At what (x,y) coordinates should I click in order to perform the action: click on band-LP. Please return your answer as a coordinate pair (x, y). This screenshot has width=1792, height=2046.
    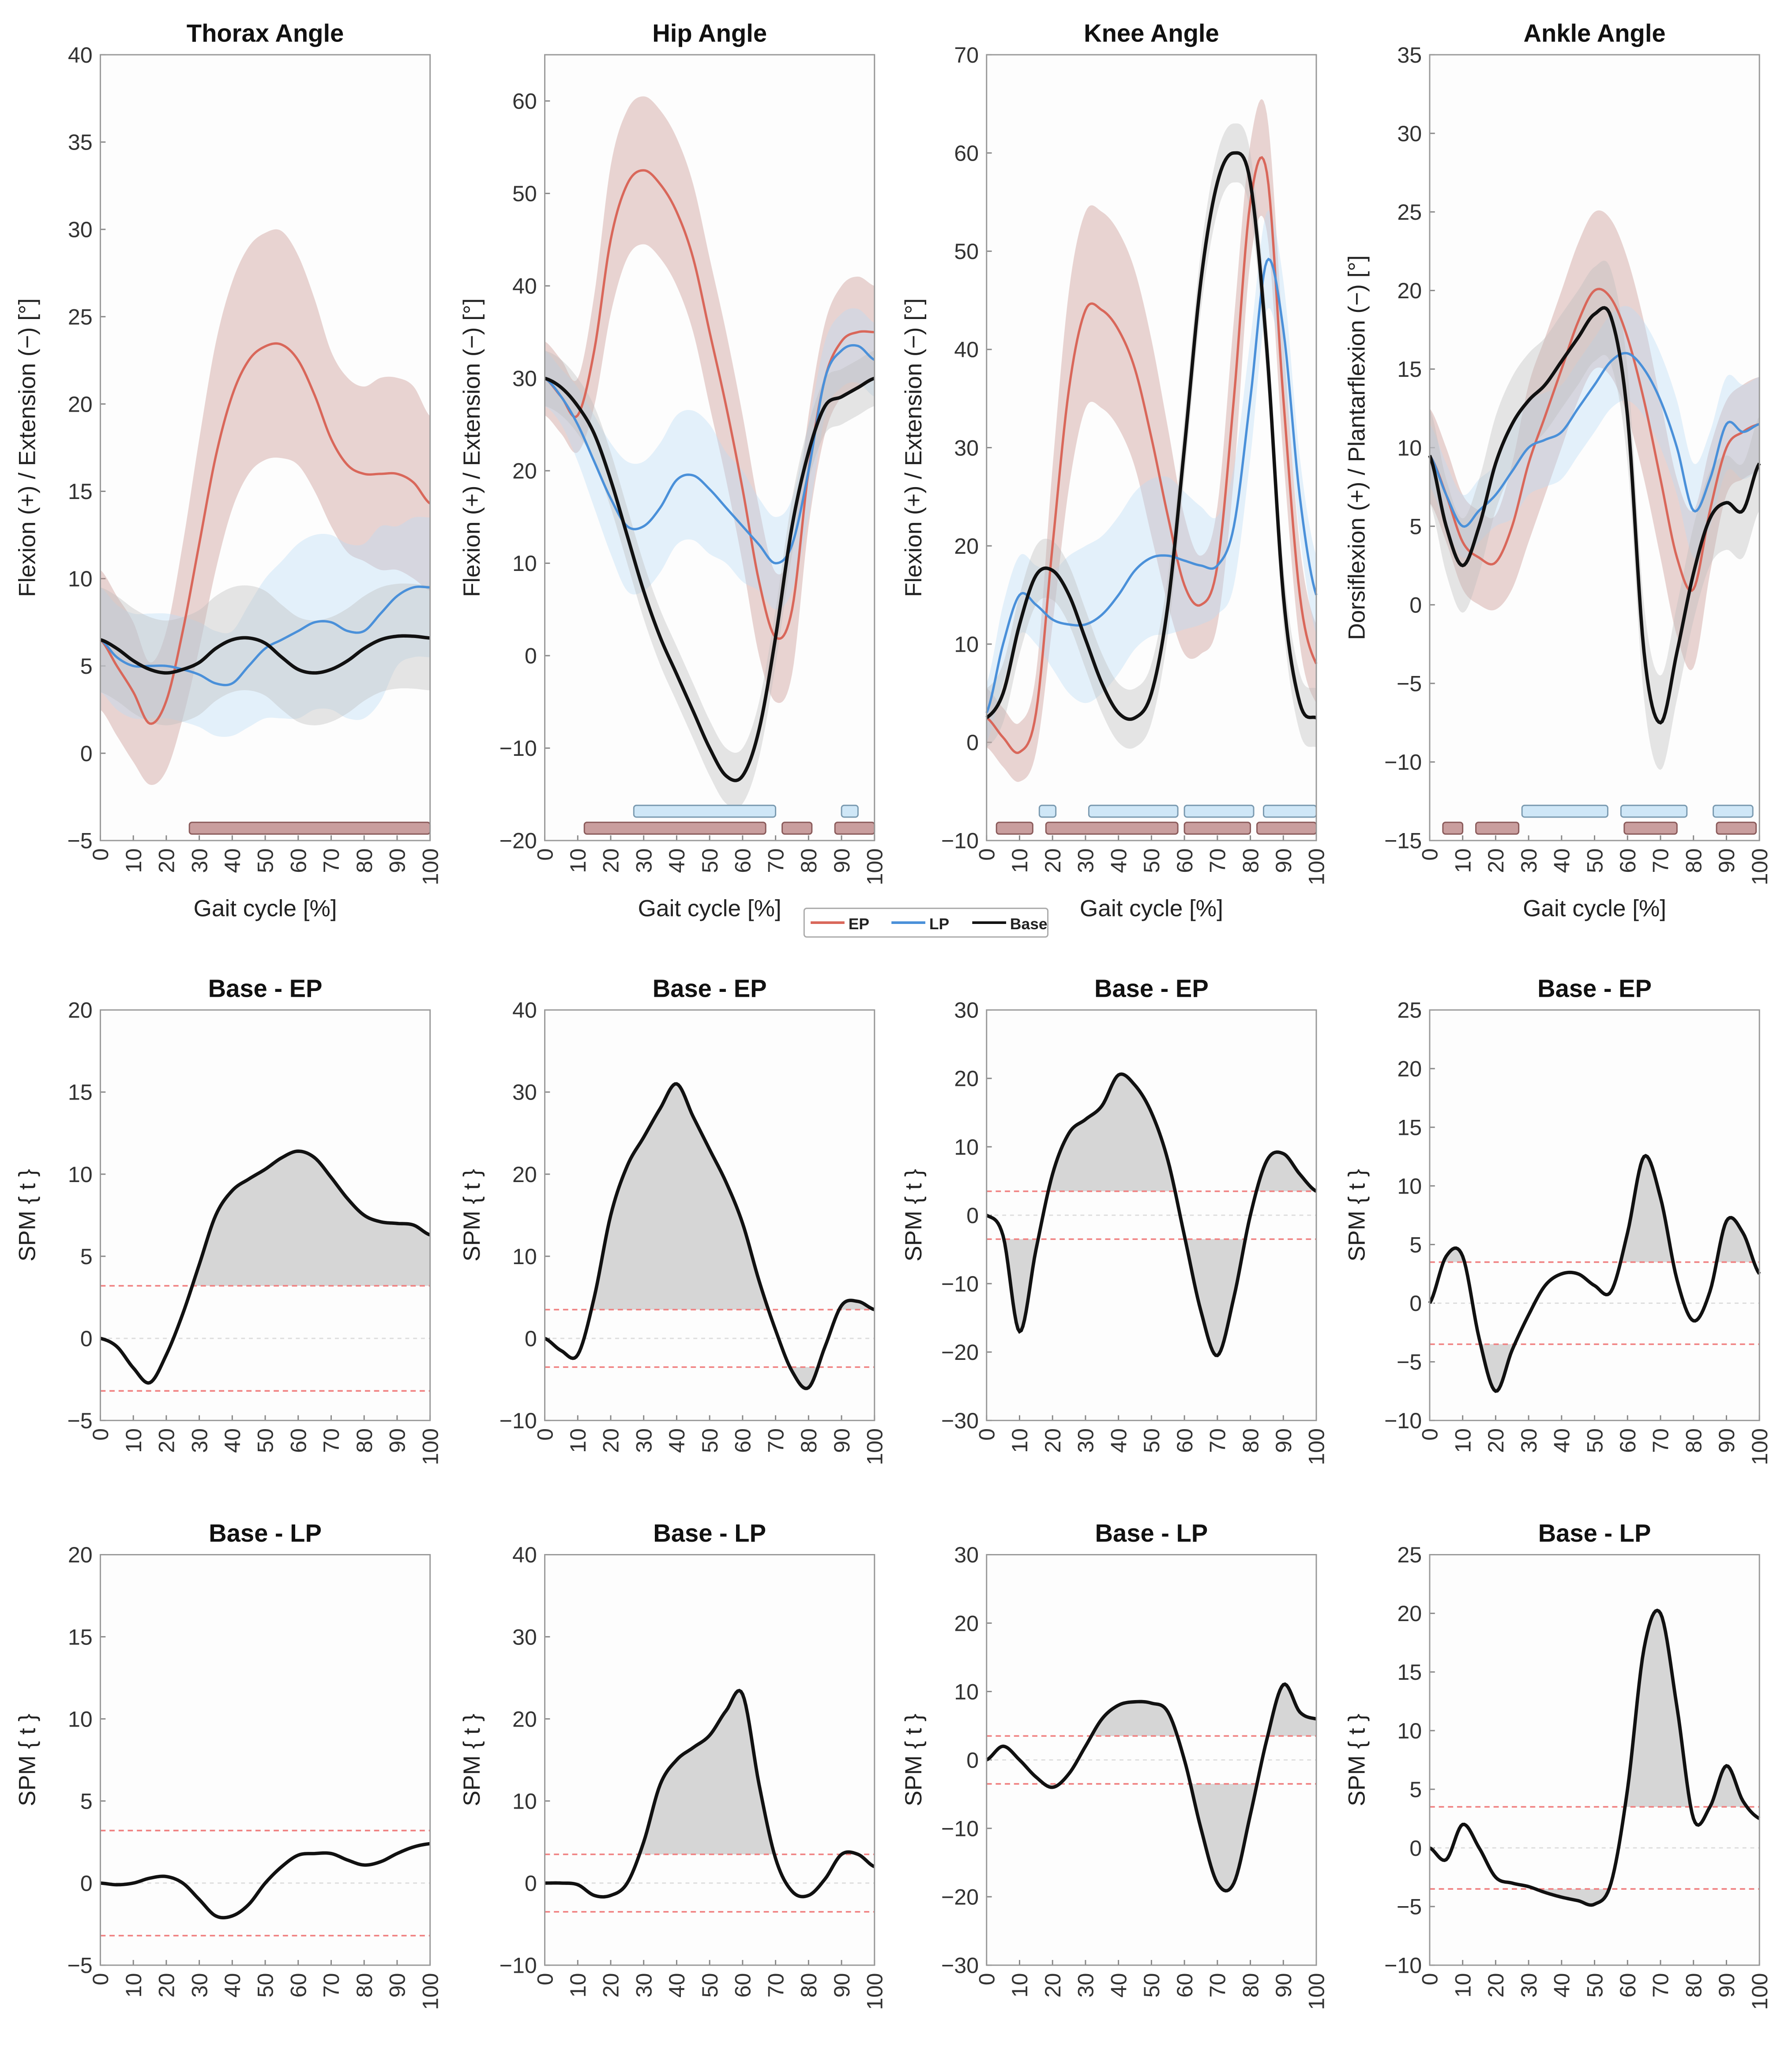
    Looking at the image, I should click on (265, 627).